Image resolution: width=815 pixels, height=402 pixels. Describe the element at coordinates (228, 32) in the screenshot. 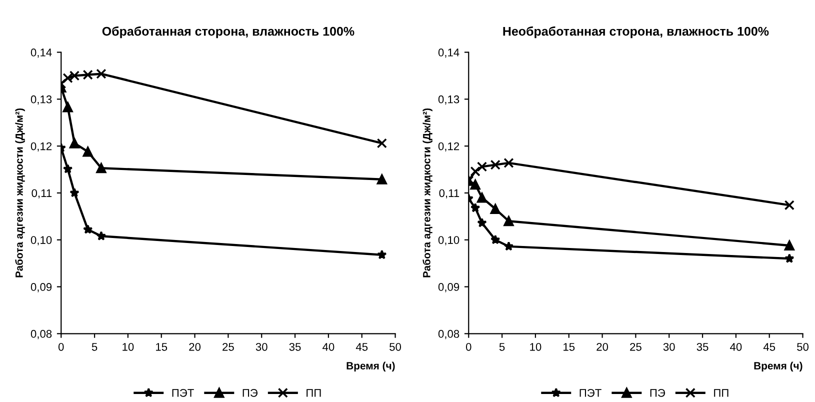

I see `chart-title: Обработанная сторона, влажность 100%` at that location.